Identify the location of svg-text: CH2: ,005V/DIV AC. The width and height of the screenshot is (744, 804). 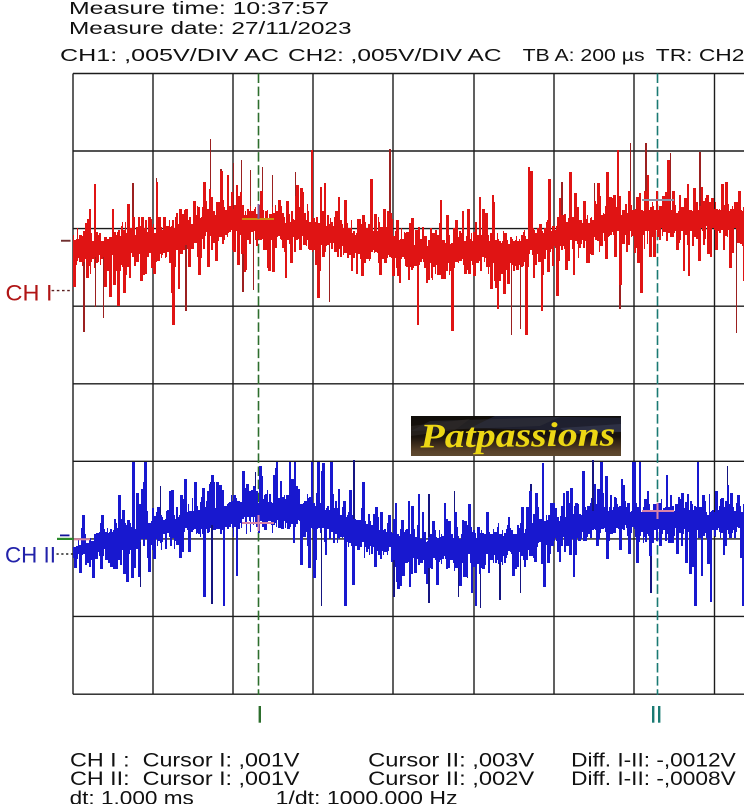
(395, 55).